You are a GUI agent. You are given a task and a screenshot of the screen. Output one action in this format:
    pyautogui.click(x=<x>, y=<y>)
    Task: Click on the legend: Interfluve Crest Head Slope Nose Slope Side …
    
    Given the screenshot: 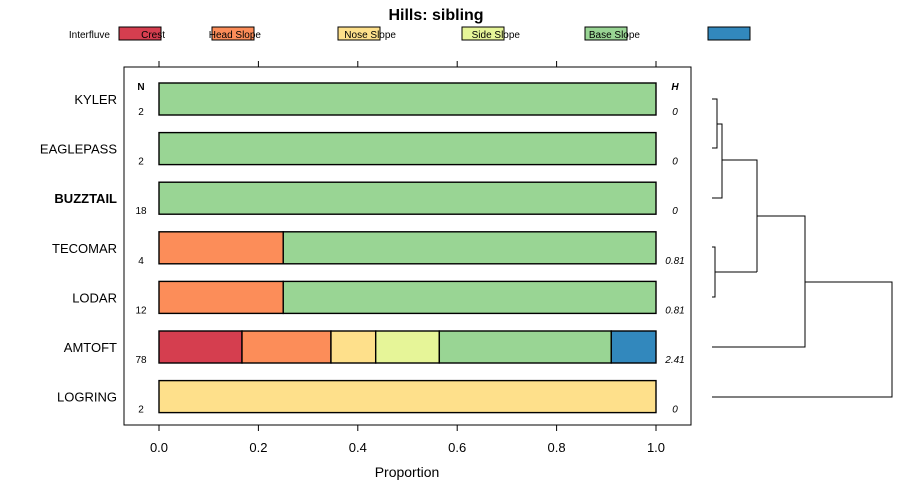 What is the action you would take?
    pyautogui.click(x=410, y=33)
    